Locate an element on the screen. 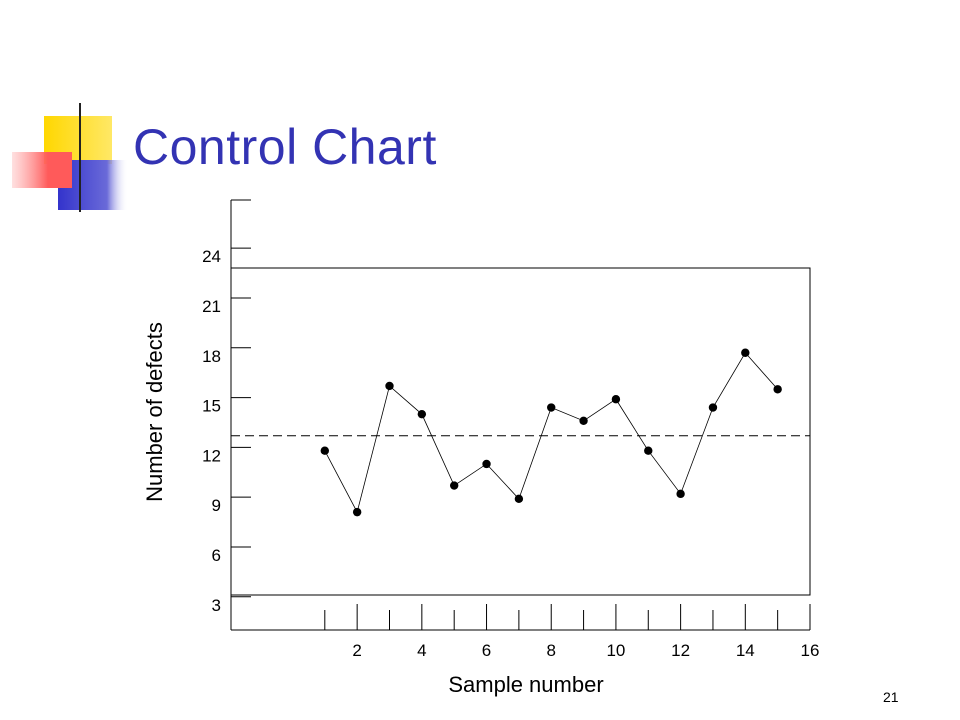 The image size is (960, 720). y-axis: 3 6 9 12 15 18 21 24 is located at coordinates (226, 414).